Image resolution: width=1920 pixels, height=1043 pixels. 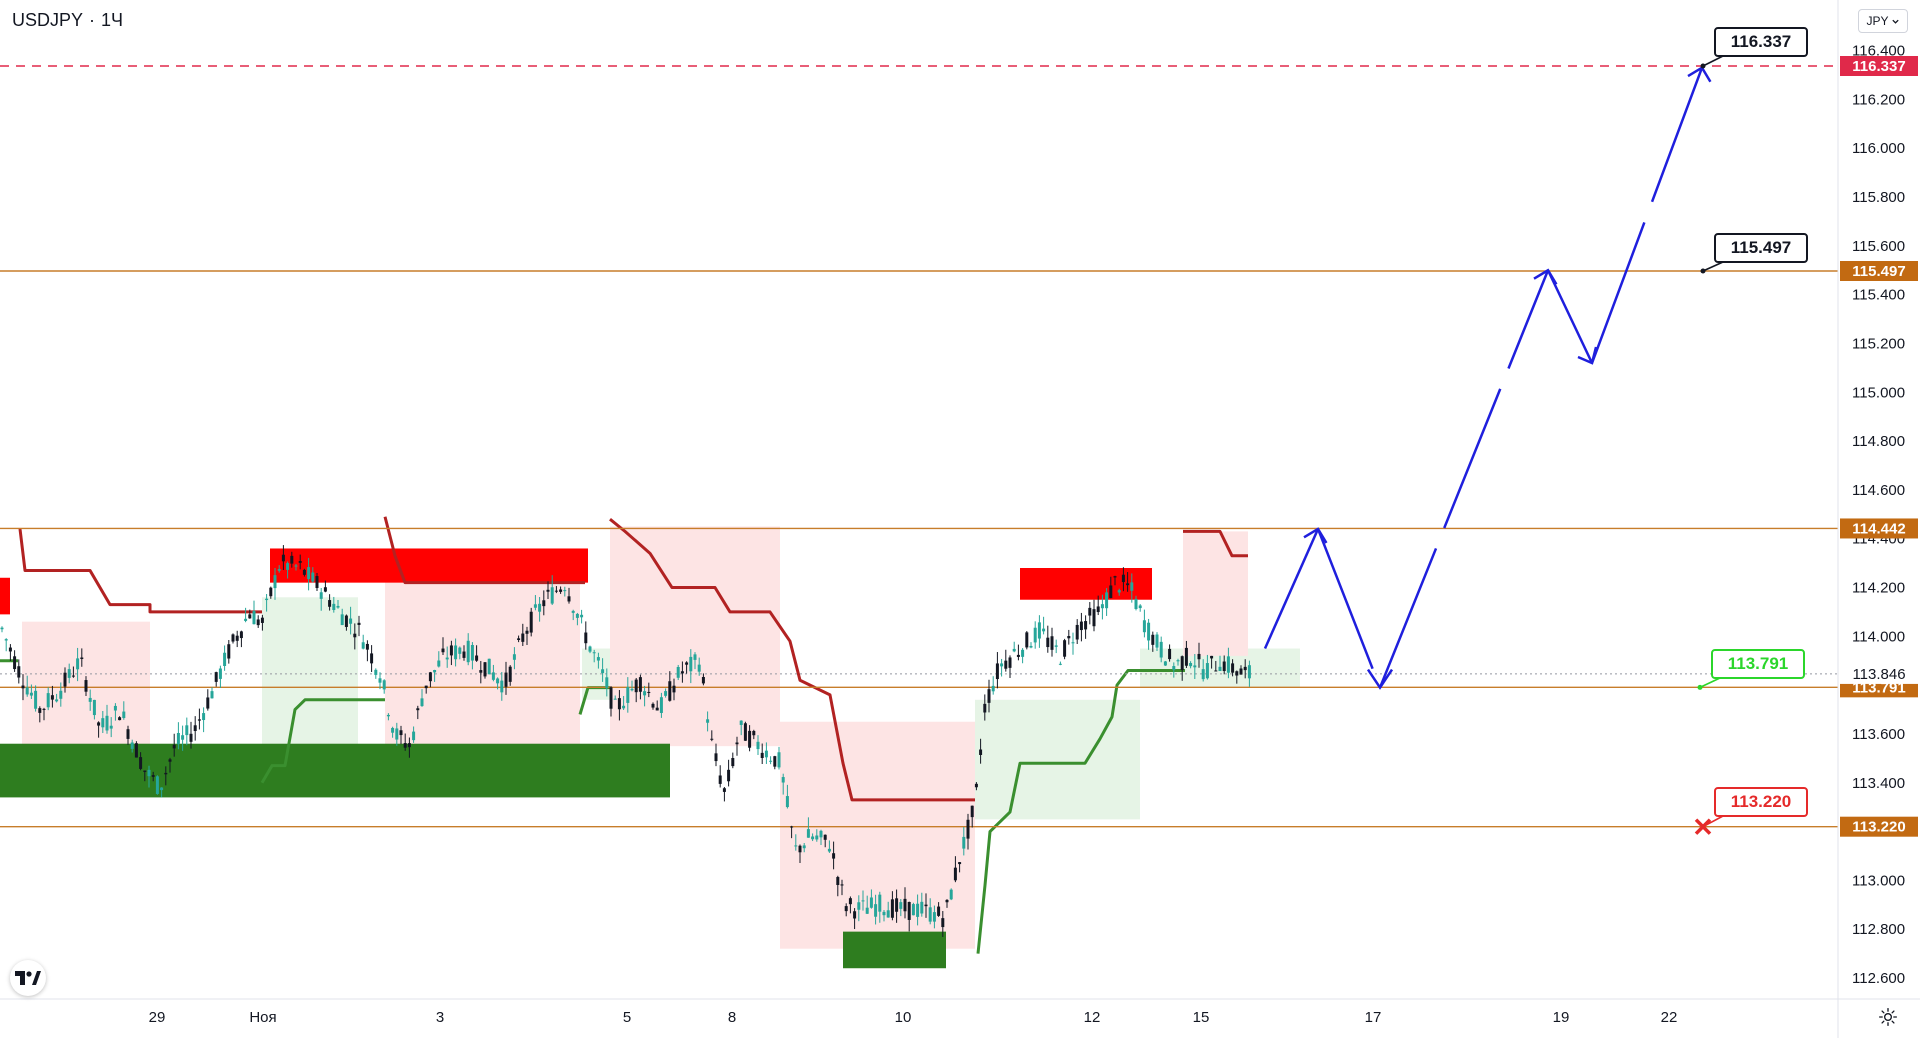 What do you see at coordinates (1761, 41) in the screenshot?
I see `callout-label: 116.337` at bounding box center [1761, 41].